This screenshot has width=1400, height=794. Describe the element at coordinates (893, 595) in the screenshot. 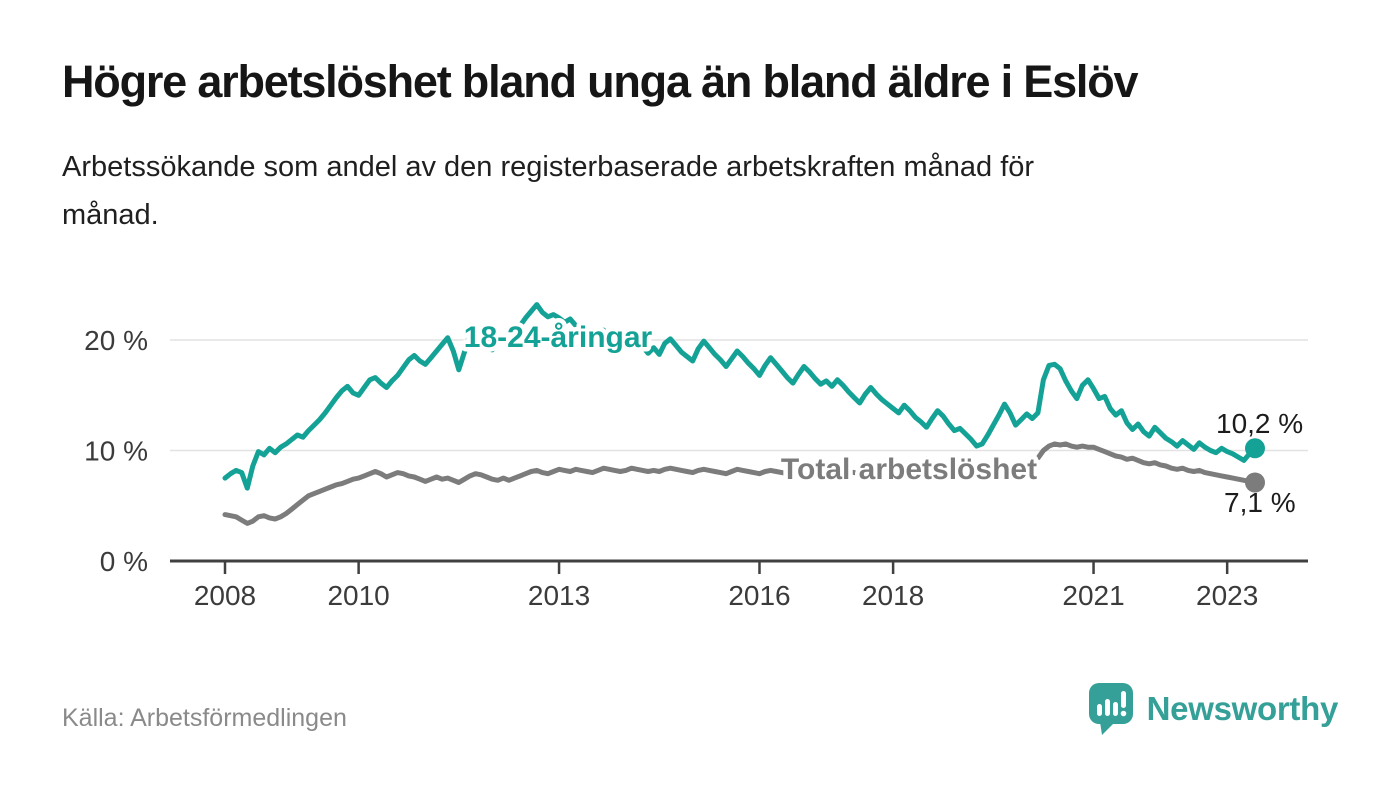

I see `x-axis-tick-label: 2018` at that location.